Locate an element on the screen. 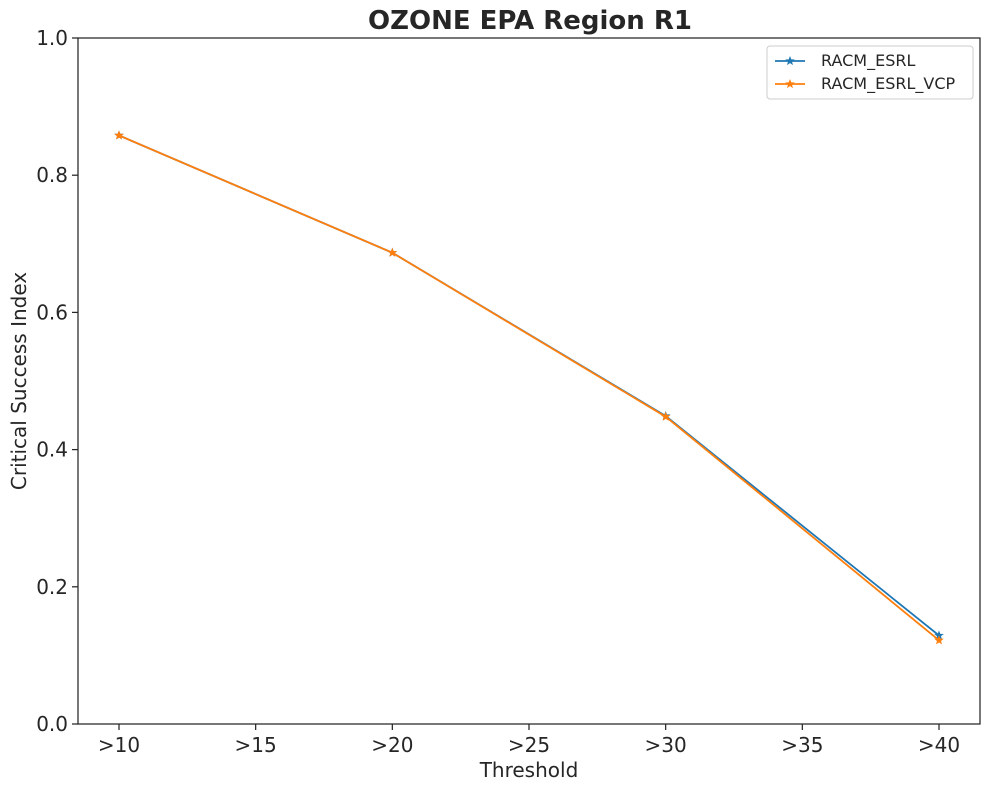 The height and width of the screenshot is (791, 991). legend-label: RACM_ESRL is located at coordinates (868, 61).